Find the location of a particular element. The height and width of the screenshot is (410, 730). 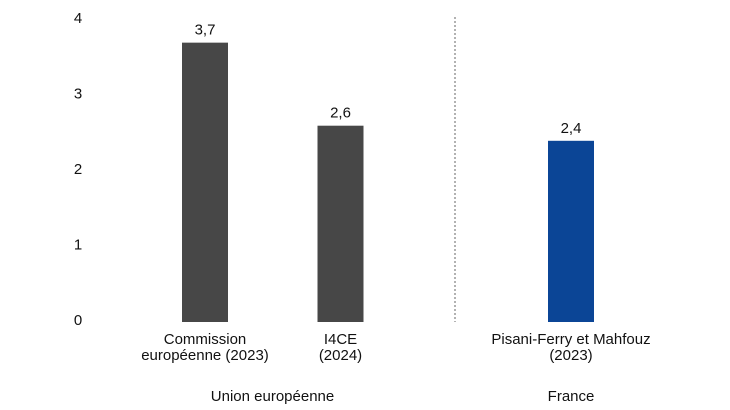

data-label: 2,6 is located at coordinates (340, 113).